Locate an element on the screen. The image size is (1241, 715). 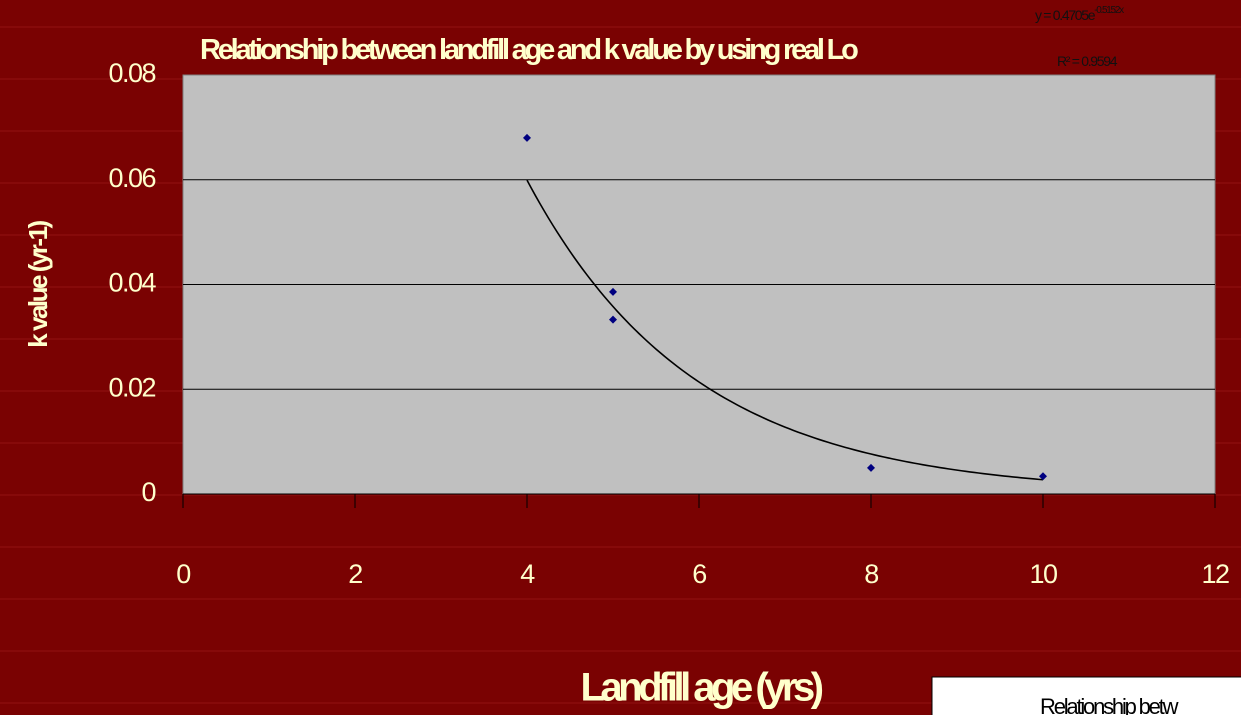
x-tick-label: 6 is located at coordinates (699, 574).